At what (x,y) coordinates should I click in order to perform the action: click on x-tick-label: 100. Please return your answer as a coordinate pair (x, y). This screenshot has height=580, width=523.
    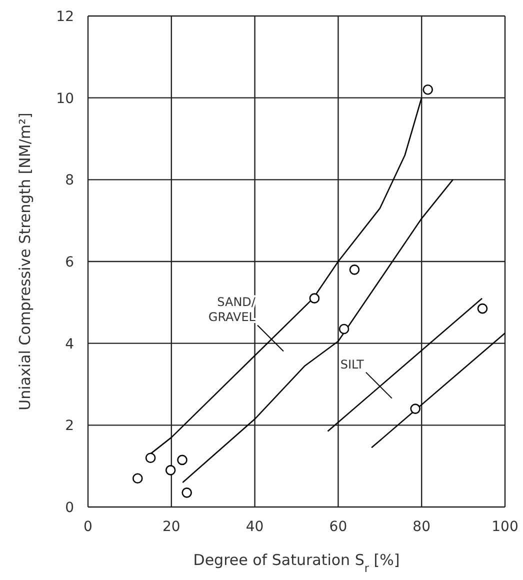
    Looking at the image, I should click on (505, 526).